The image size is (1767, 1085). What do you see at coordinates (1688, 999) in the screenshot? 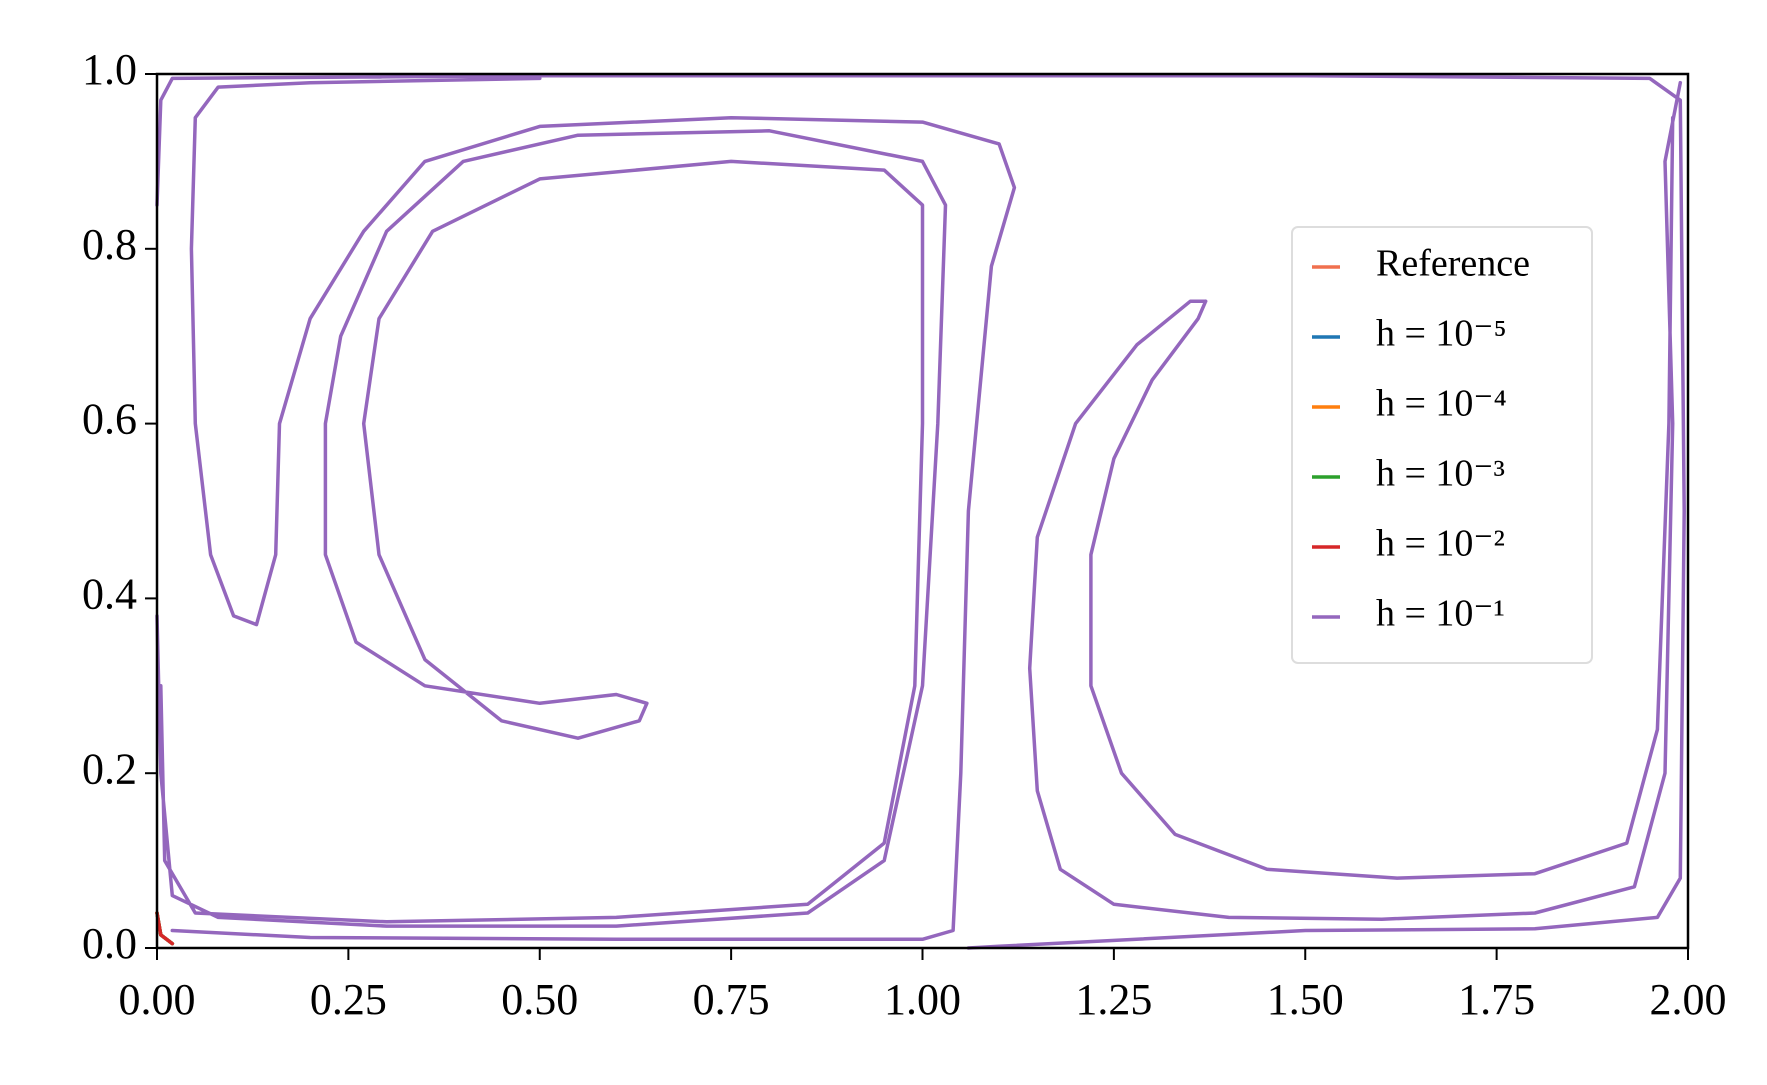
I see `x-tick-label: 2.00` at bounding box center [1688, 999].